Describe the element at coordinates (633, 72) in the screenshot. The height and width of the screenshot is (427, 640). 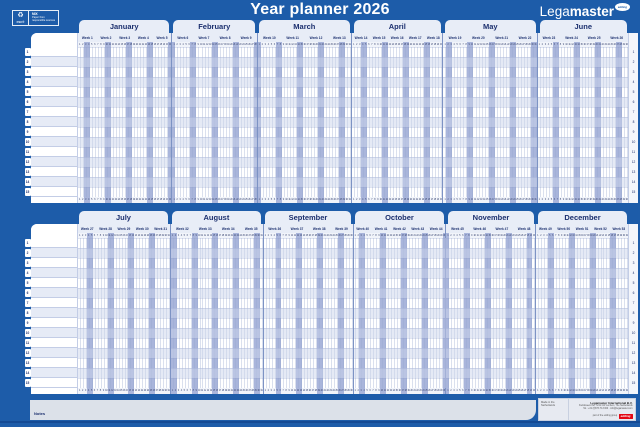
I see `row-number-label: 3` at that location.